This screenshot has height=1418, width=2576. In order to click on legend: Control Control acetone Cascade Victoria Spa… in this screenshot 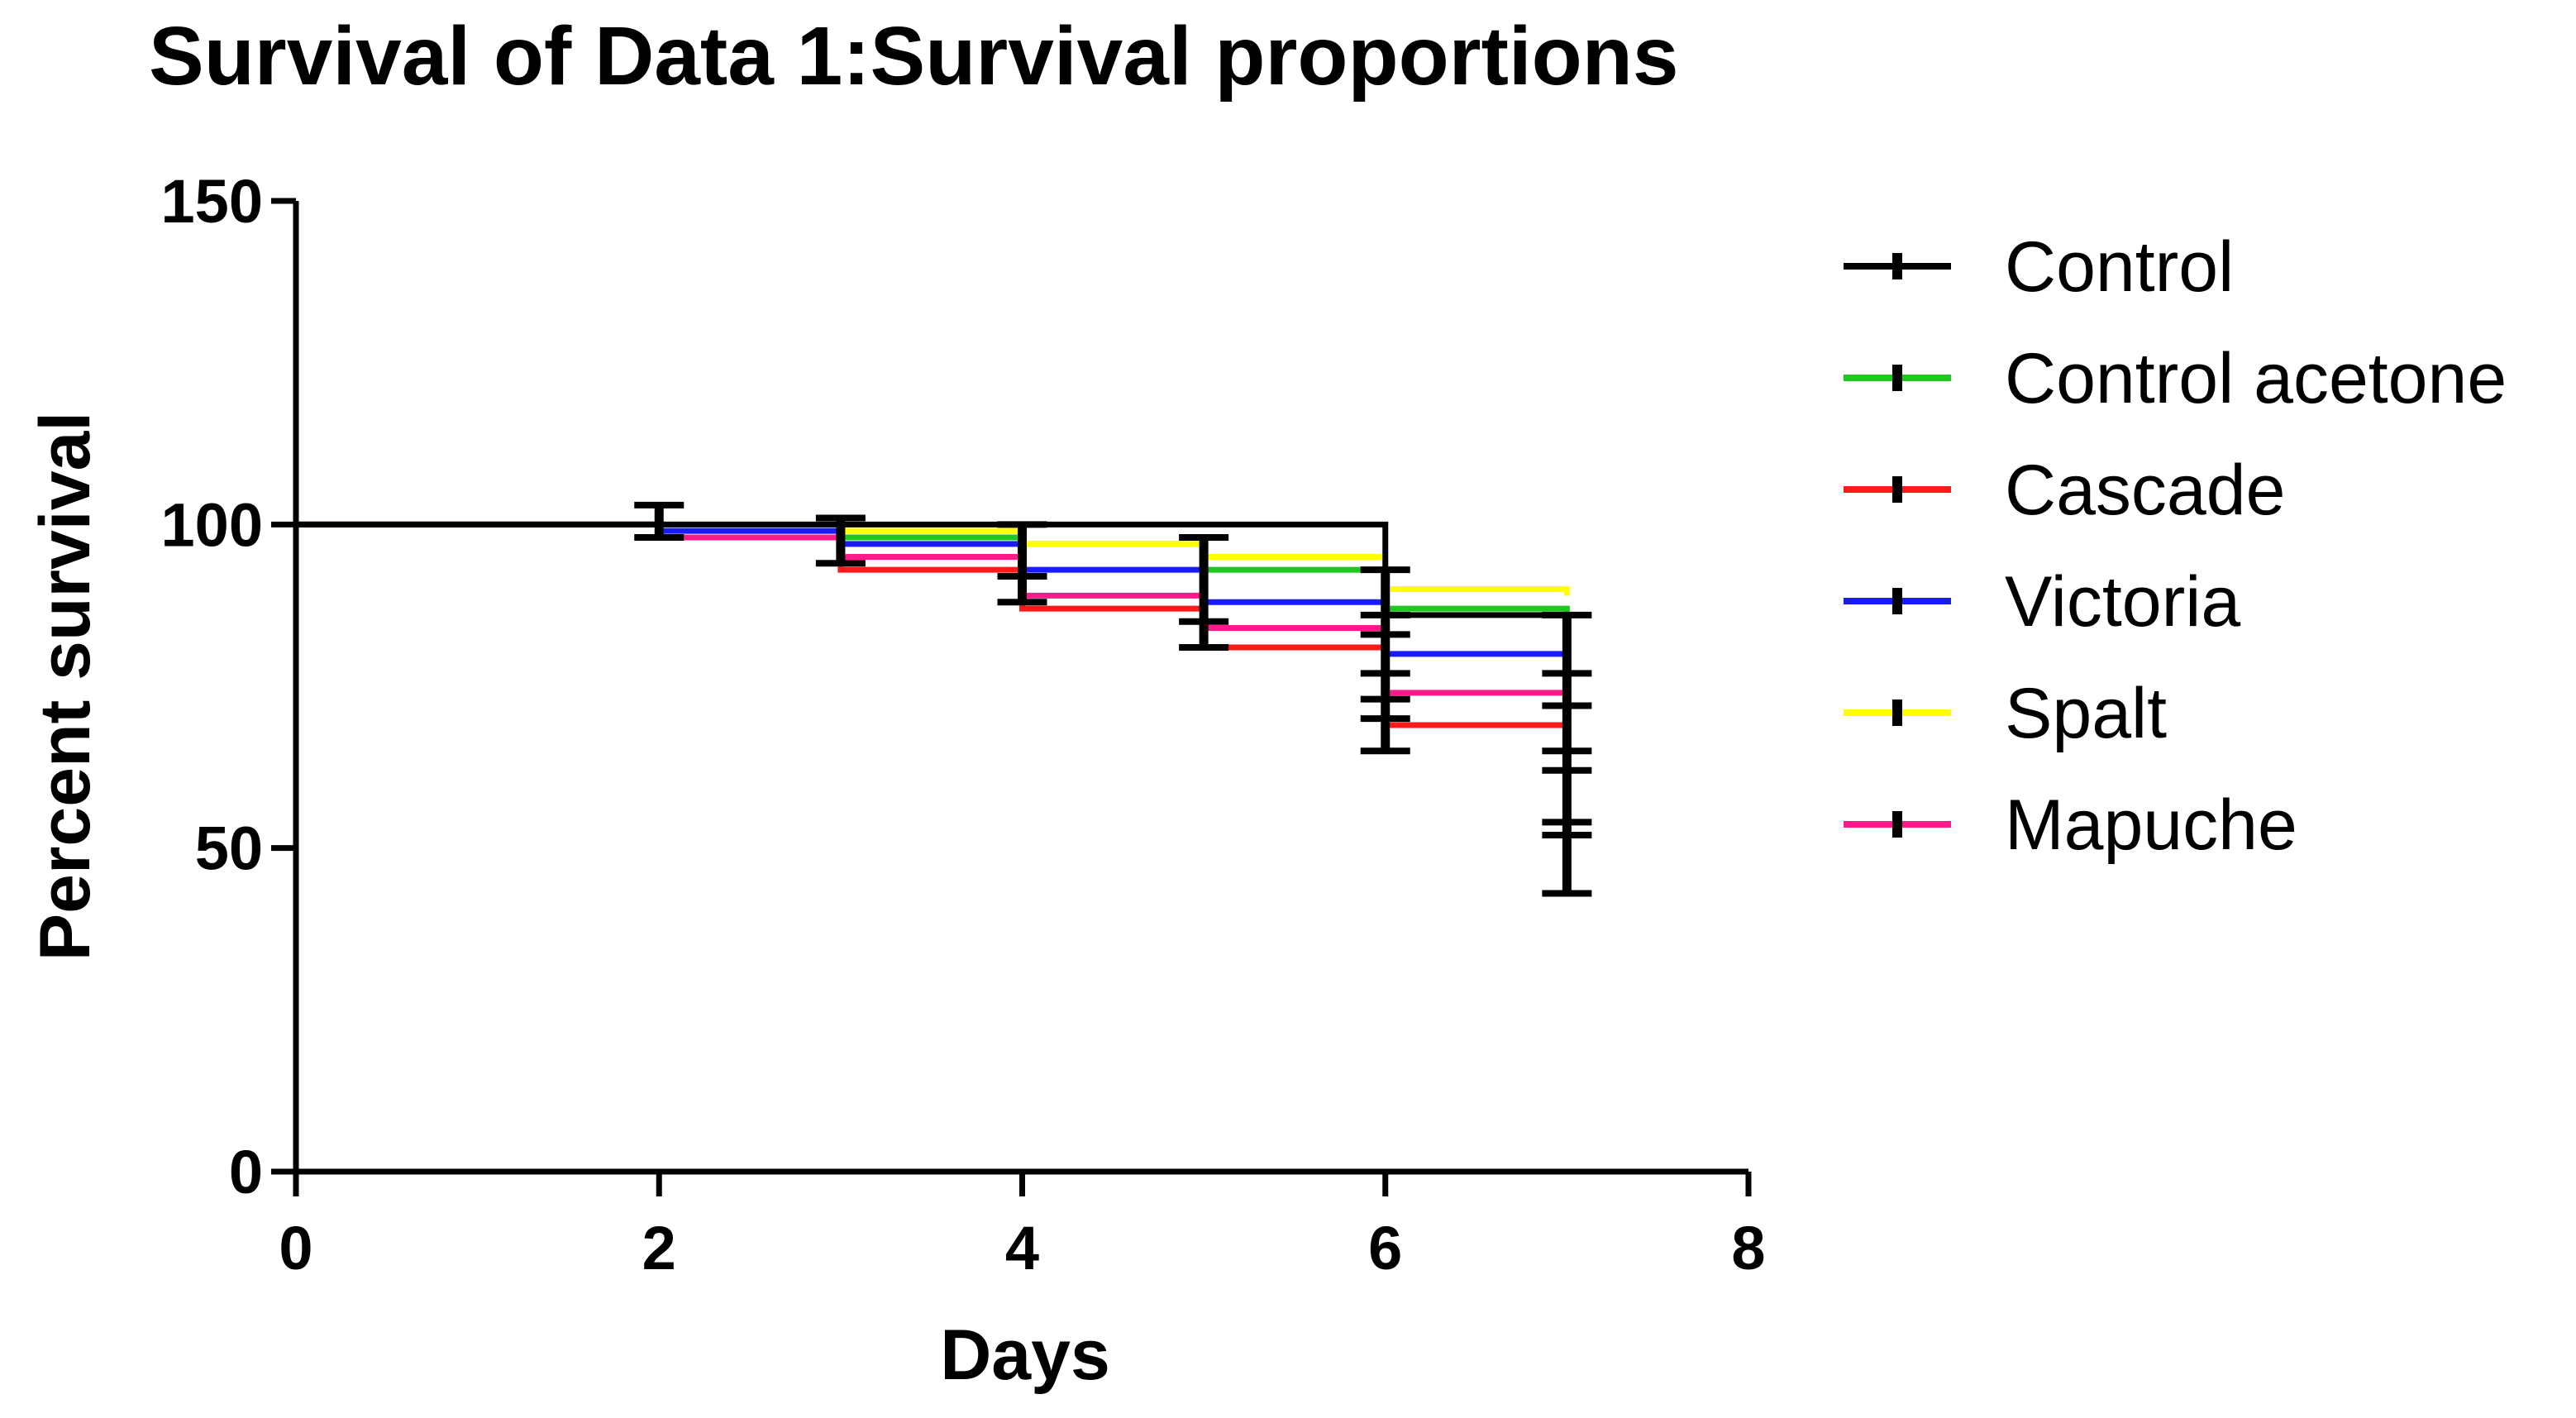, I will do `click(2175, 546)`.